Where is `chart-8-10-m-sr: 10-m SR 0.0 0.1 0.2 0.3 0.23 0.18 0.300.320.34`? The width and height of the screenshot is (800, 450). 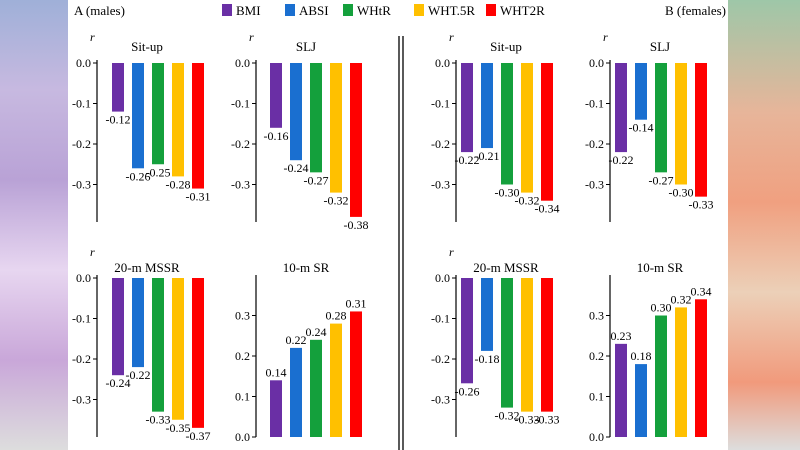 chart-8-10-m-sr: 10-m SR 0.0 0.1 0.2 0.3 0.23 0.18 0.300.320.34 is located at coordinates (650, 352).